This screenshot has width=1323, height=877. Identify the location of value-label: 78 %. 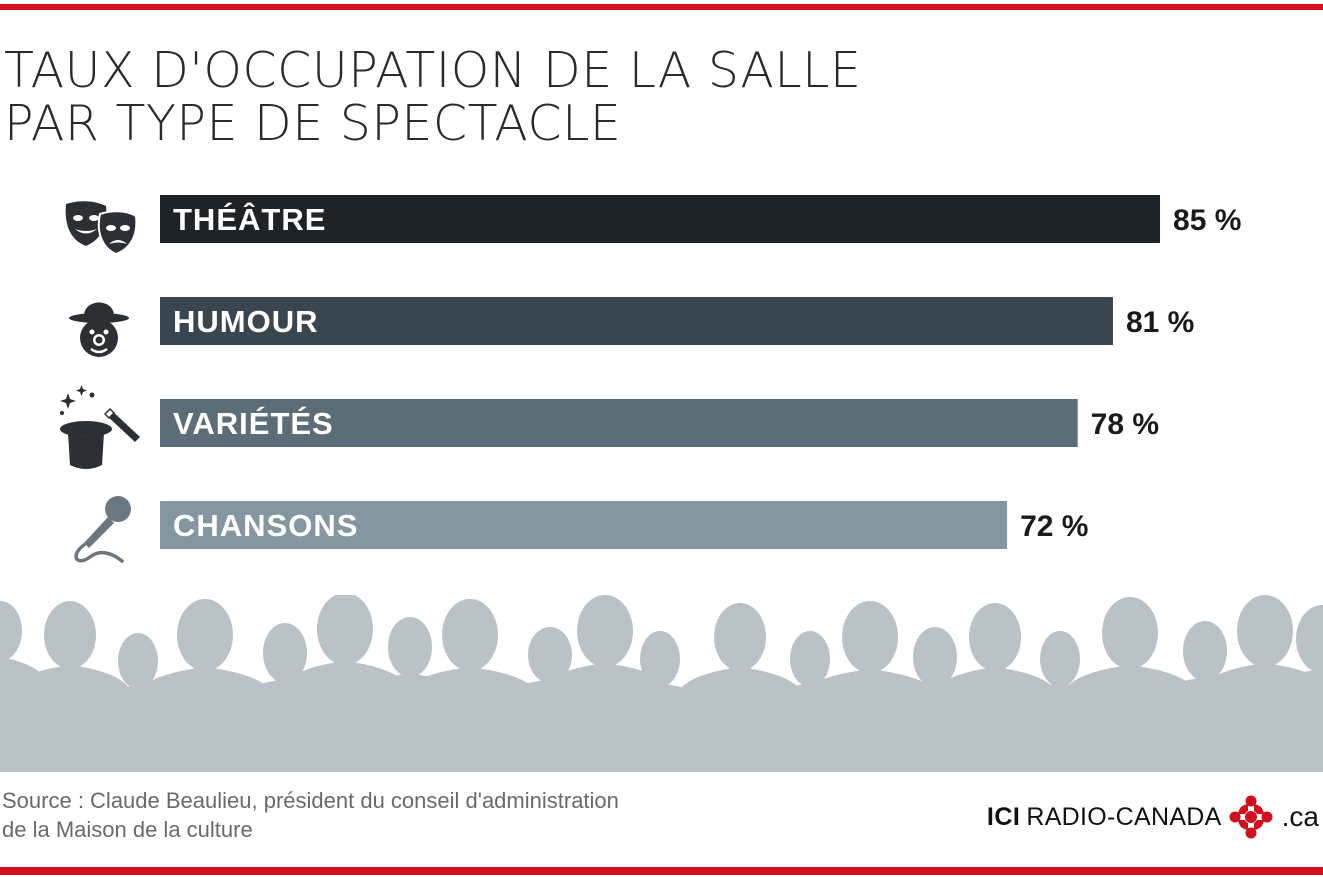
(1125, 424).